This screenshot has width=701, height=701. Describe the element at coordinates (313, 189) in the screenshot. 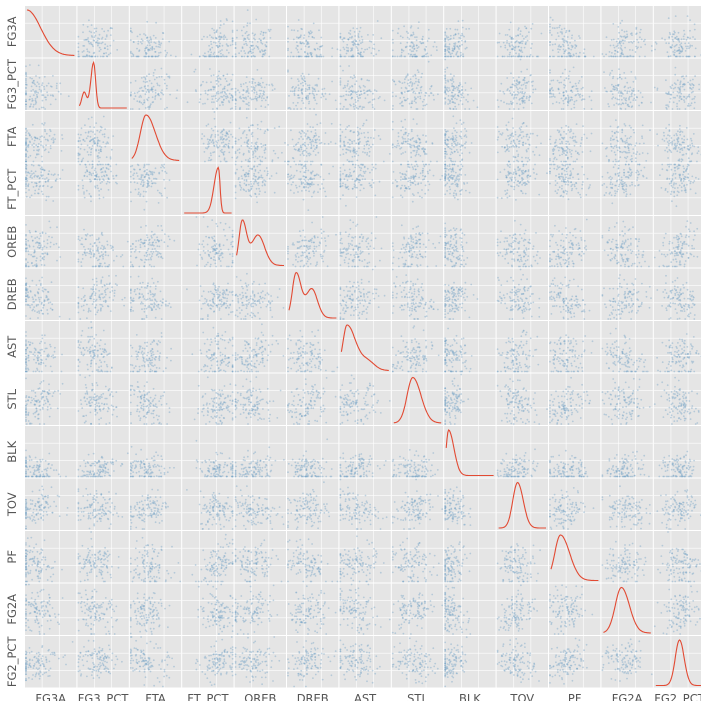

I see `cell-FT_PCT-DREB` at that location.